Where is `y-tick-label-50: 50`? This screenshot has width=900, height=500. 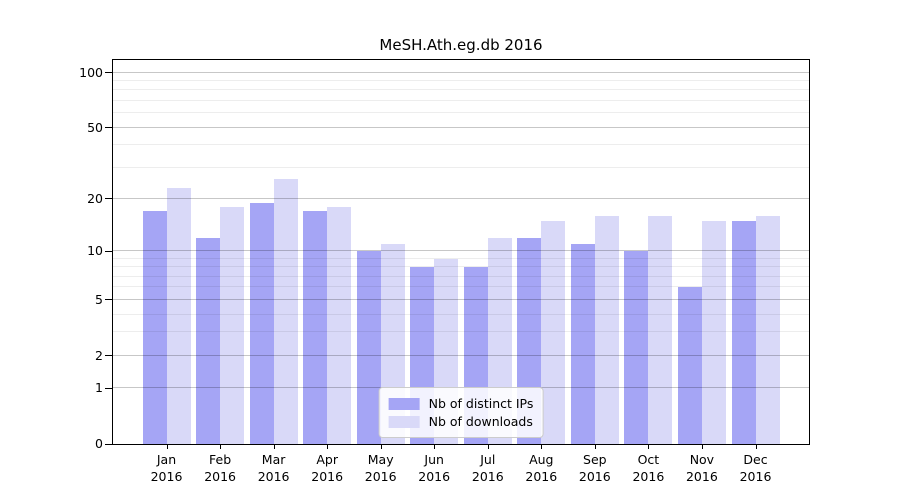 y-tick-label-50: 50 is located at coordinates (95, 127).